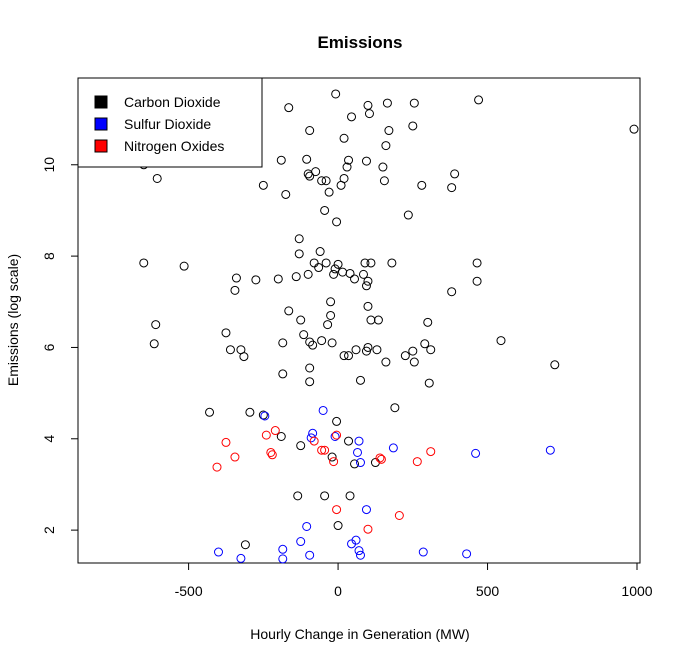 This screenshot has height=663, width=681. I want to click on legend-swatch-sulfur-dioxide, so click(101, 124).